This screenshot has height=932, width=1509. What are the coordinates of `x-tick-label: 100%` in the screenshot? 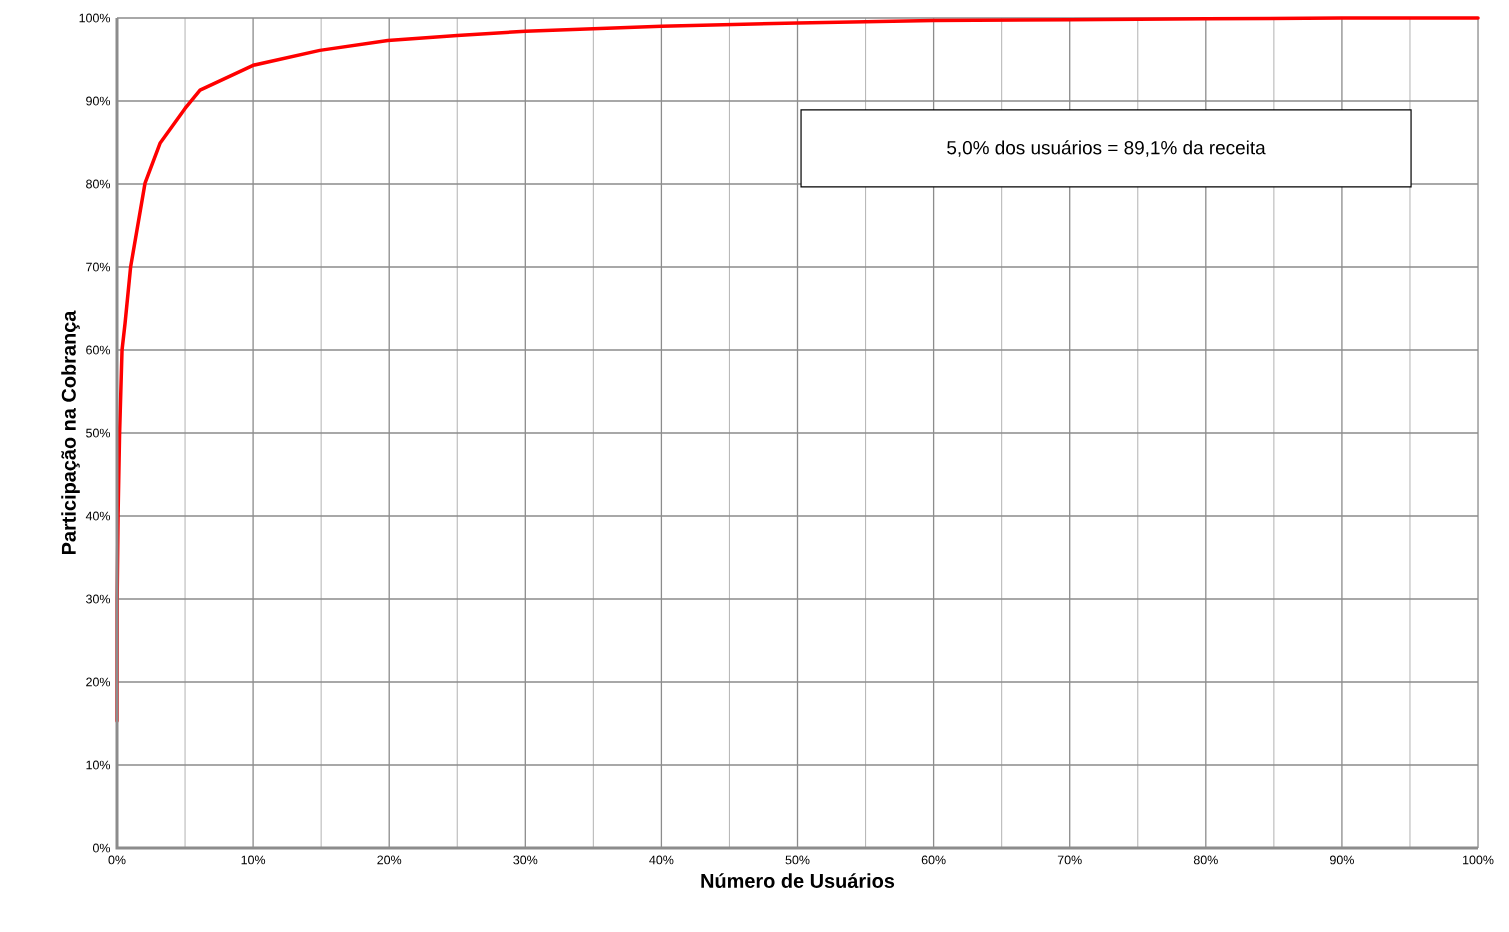 It's located at (1478, 860).